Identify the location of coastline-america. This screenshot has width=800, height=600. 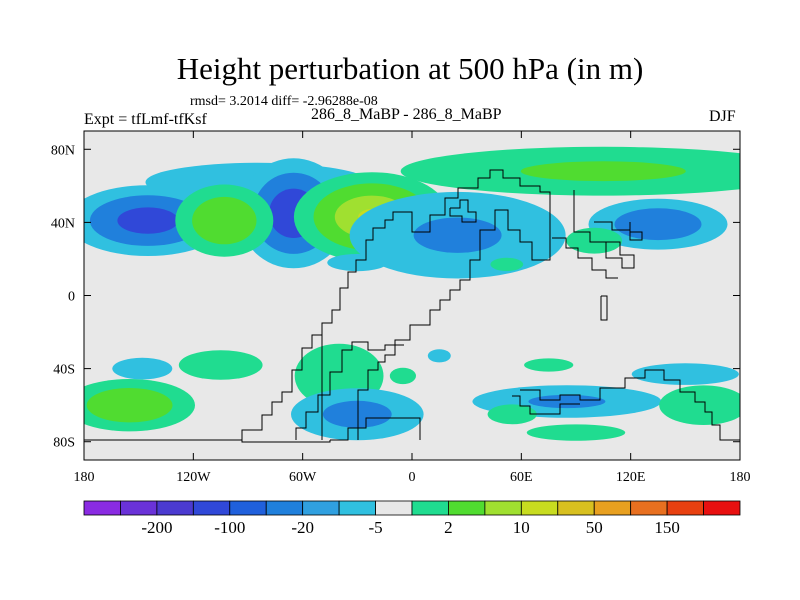
(281, 387).